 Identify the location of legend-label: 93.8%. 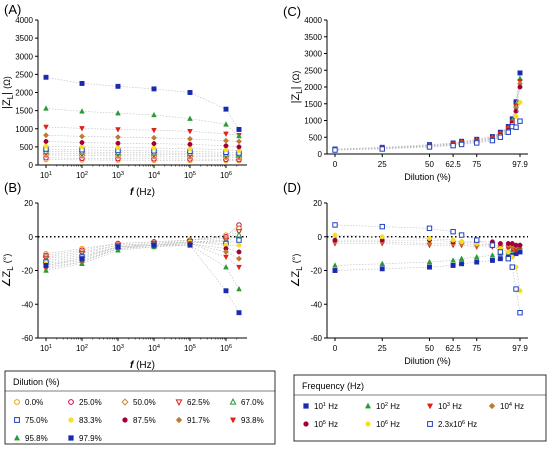
(252, 420).